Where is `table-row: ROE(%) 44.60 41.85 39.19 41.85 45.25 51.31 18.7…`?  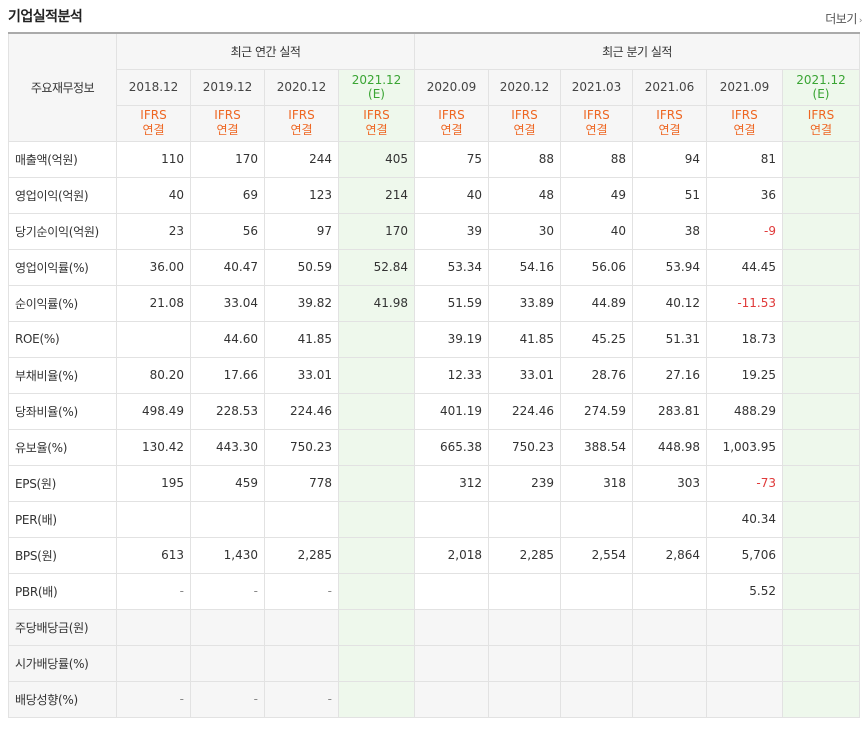
table-row: ROE(%) 44.60 41.85 39.19 41.85 45.25 51.31 18.7… is located at coordinates (434, 339).